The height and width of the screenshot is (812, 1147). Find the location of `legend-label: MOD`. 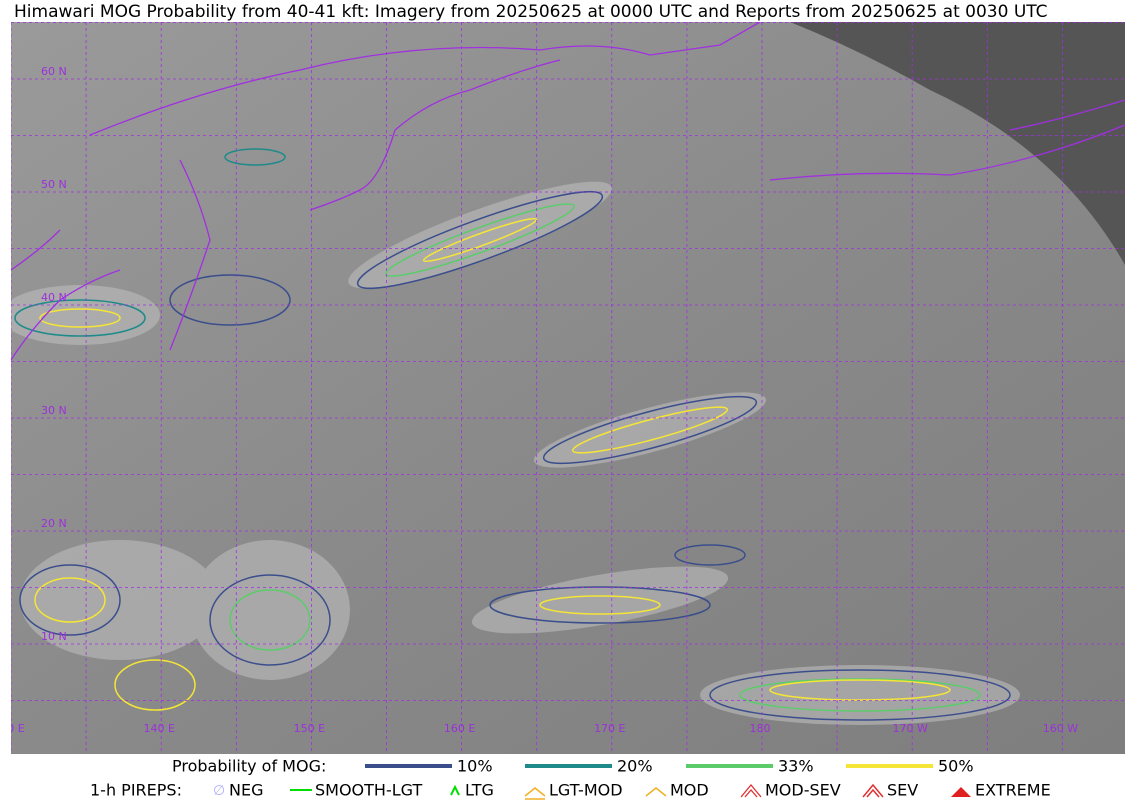

legend-label: MOD is located at coordinates (689, 790).